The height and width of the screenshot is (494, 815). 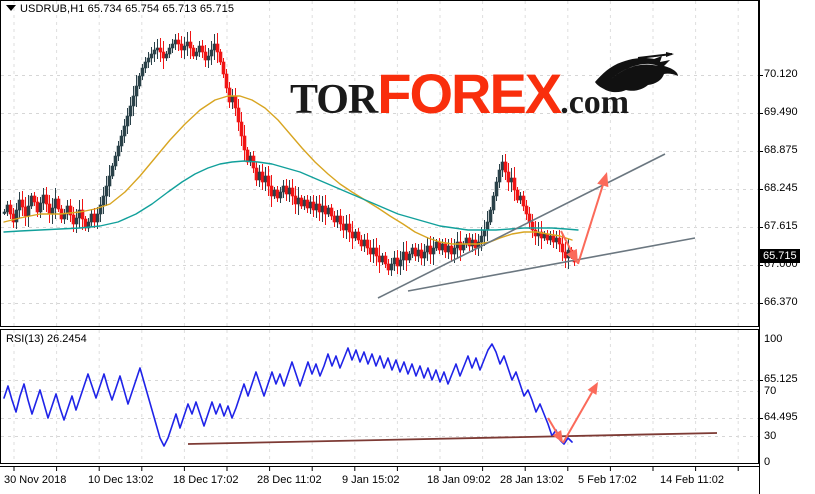 What do you see at coordinates (781, 417) in the screenshot?
I see `price-axis-tick: 64.495` at bounding box center [781, 417].